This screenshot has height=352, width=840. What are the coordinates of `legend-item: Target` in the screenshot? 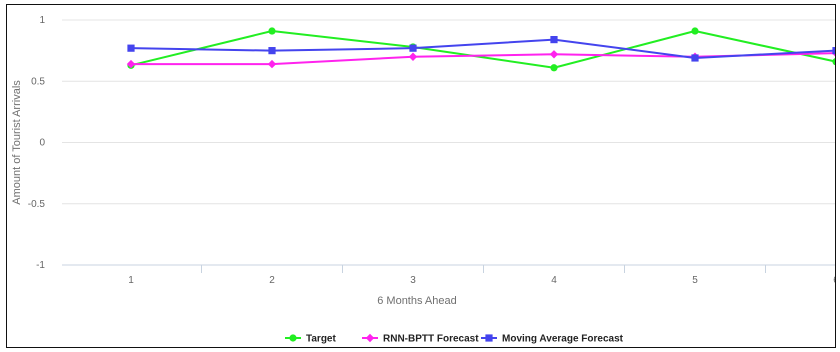 It's located at (310, 339).